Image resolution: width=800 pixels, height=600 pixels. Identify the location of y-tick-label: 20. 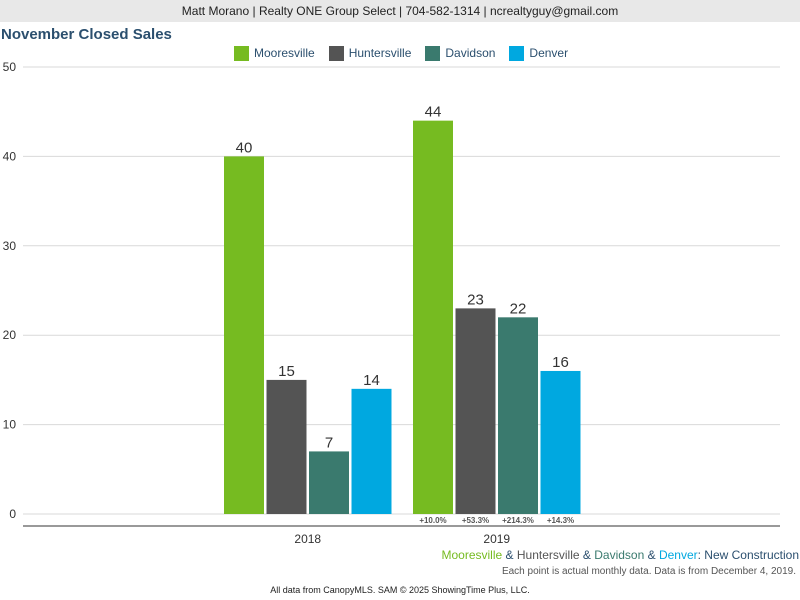
(10, 335).